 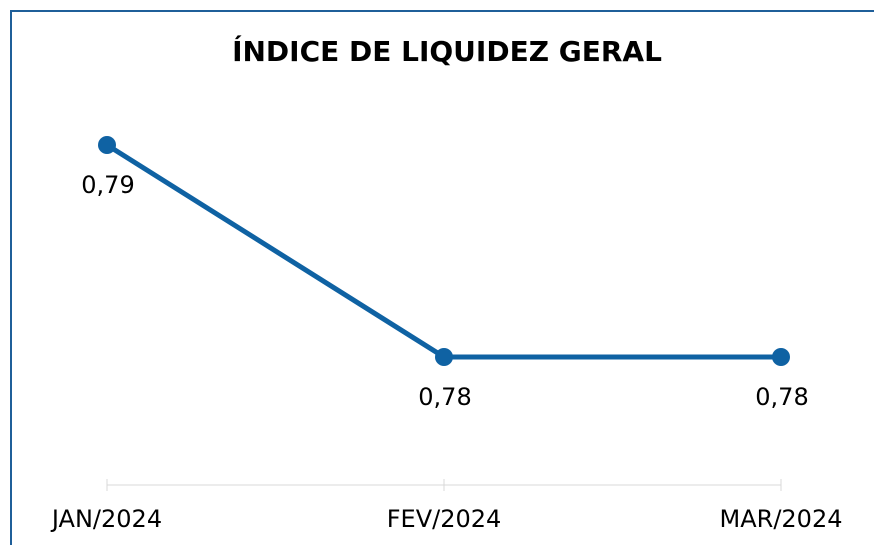 I want to click on x-tick-label: MAR/2024, so click(x=781, y=519).